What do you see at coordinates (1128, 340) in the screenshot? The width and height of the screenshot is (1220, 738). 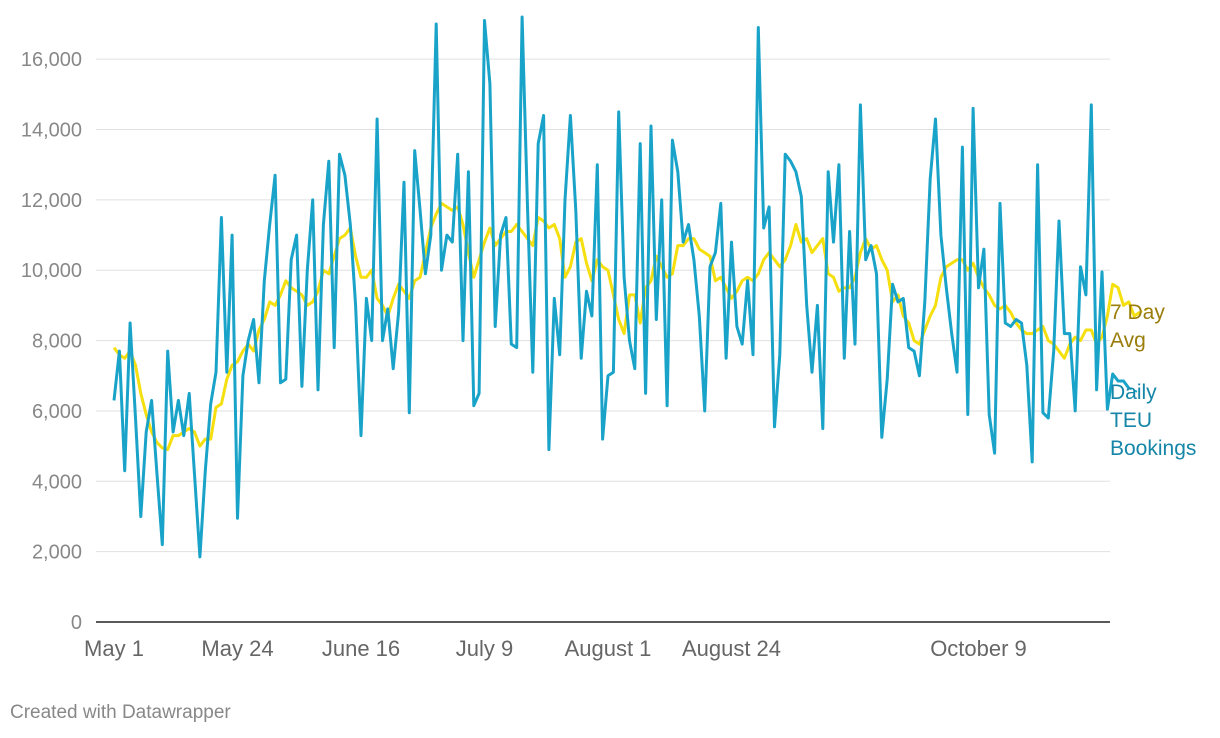 I see `series-label: Avg` at bounding box center [1128, 340].